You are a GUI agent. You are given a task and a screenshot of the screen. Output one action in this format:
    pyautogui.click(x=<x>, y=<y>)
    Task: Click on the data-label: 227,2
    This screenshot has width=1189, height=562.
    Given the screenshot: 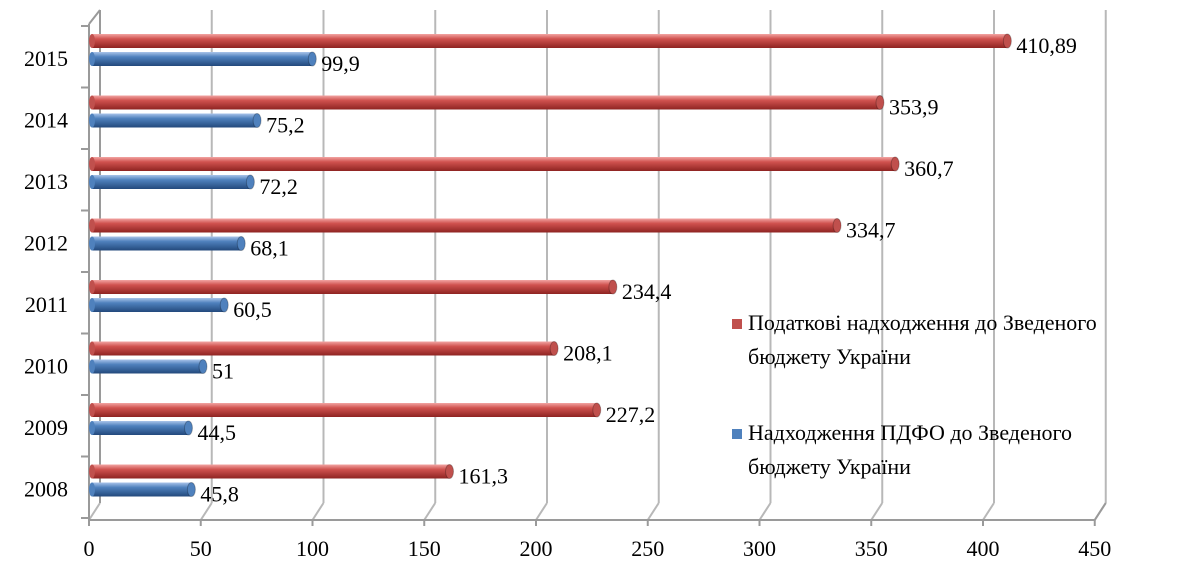 What is the action you would take?
    pyautogui.click(x=631, y=414)
    